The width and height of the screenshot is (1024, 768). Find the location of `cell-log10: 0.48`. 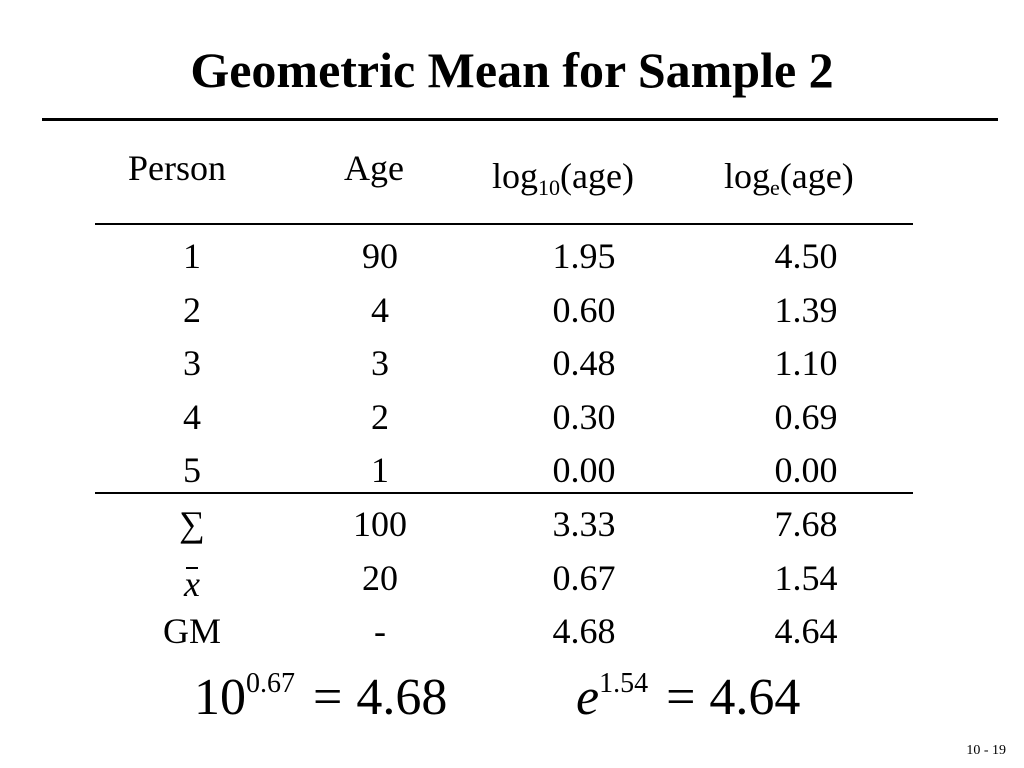

cell-log10: 0.48 is located at coordinates (584, 363).